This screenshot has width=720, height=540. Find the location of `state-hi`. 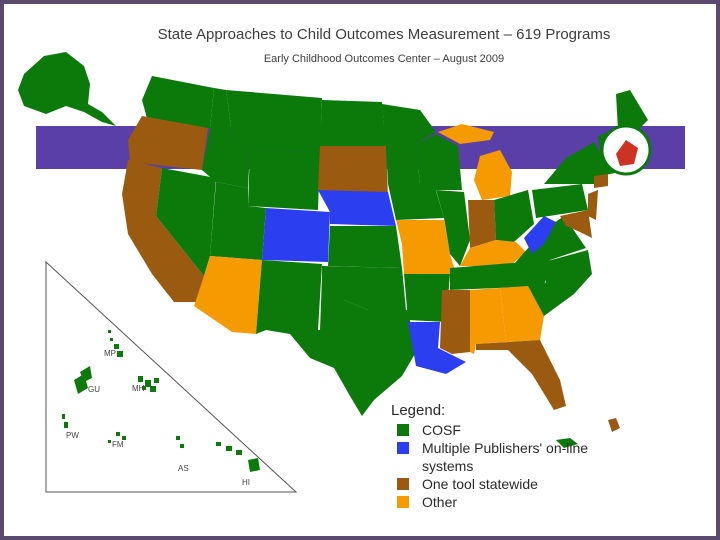

state-hi is located at coordinates (567, 443).